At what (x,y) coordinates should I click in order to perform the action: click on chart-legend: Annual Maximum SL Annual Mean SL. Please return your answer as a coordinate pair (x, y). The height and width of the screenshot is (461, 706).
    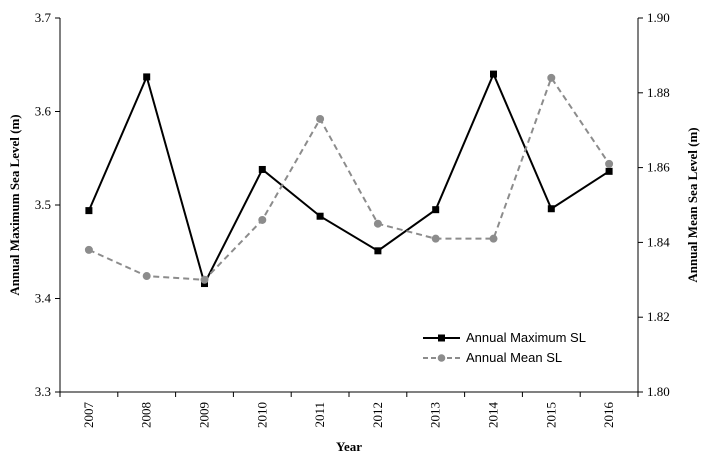
    Looking at the image, I should click on (504, 347).